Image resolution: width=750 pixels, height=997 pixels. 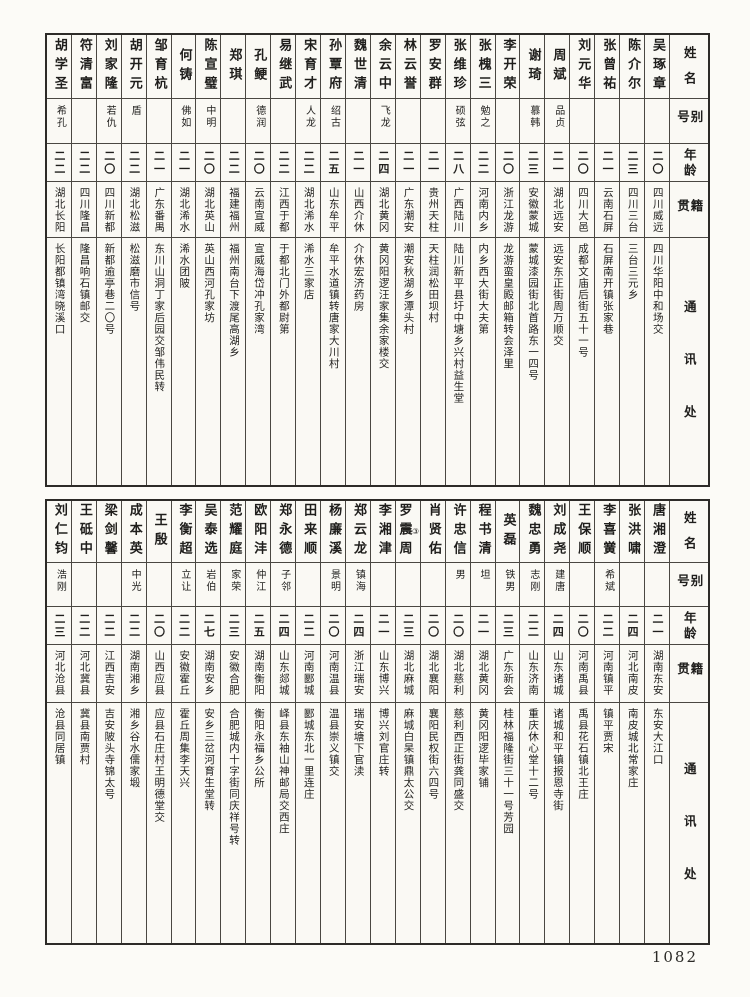 I want to click on entry-native-place: 浙江龙游, so click(x=508, y=210).